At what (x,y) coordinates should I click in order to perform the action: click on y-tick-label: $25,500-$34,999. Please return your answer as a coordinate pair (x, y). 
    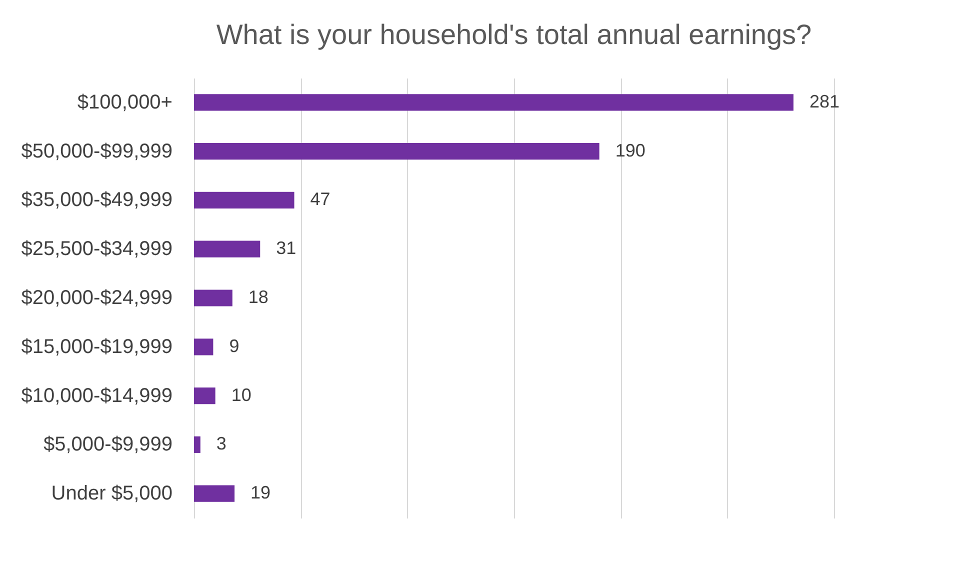
    Looking at the image, I should click on (96, 249).